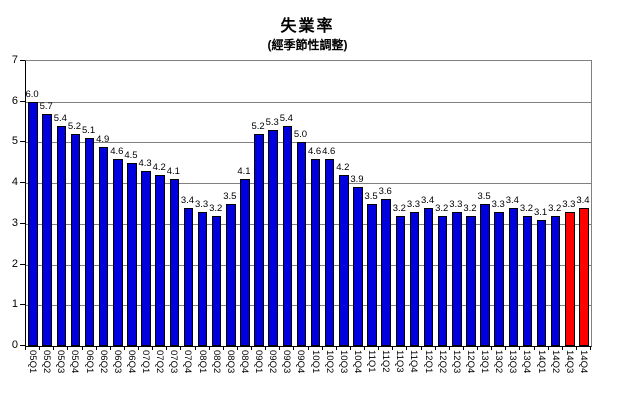 The image size is (625, 413). What do you see at coordinates (145, 163) in the screenshot?
I see `bar-value-label: 4.3` at bounding box center [145, 163].